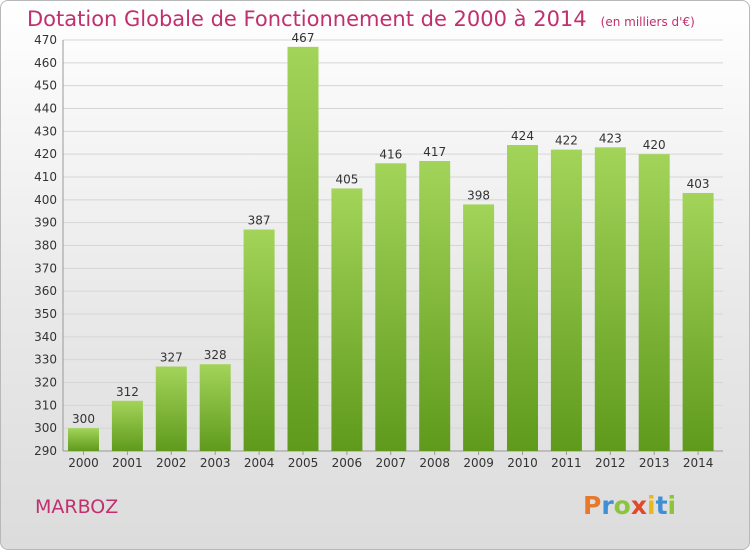 Image resolution: width=750 pixels, height=550 pixels. I want to click on y-tick-label: 450, so click(45, 86).